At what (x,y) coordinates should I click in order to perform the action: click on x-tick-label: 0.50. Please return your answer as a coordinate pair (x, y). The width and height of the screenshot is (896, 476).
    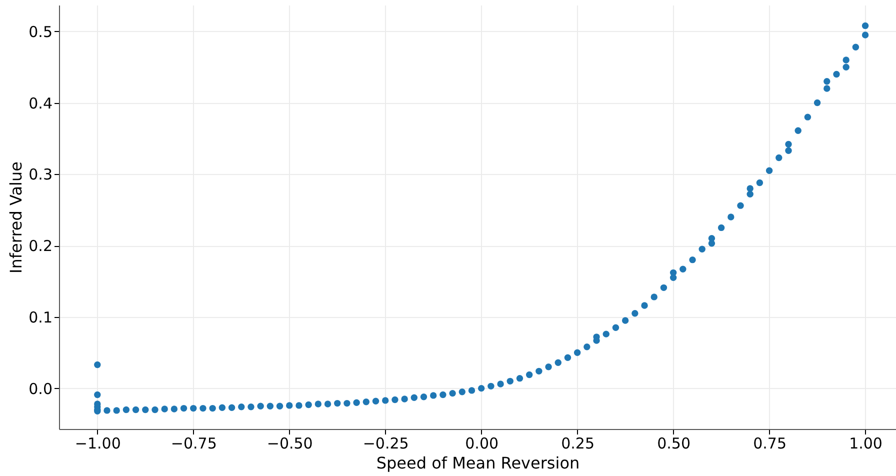
    Looking at the image, I should click on (674, 443).